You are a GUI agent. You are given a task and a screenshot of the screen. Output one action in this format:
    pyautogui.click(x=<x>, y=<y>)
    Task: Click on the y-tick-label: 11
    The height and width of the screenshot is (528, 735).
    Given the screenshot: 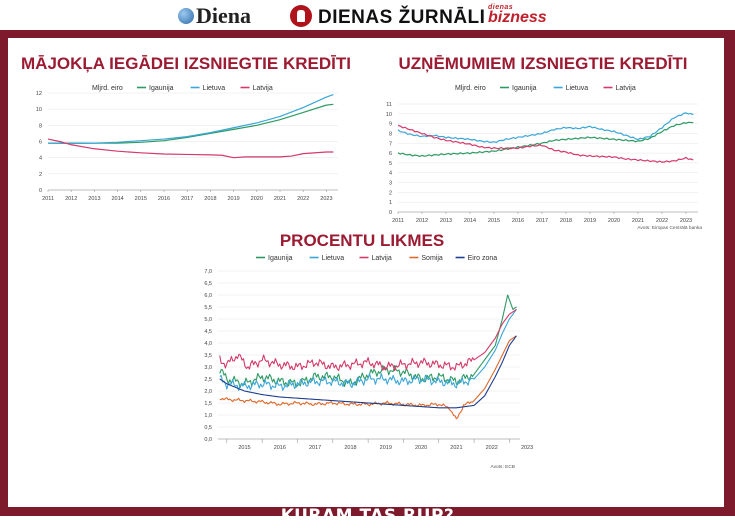 What is the action you would take?
    pyautogui.click(x=389, y=105)
    